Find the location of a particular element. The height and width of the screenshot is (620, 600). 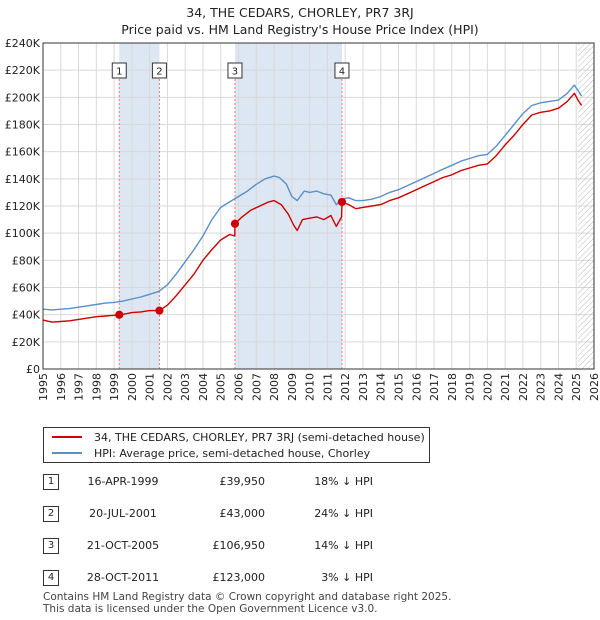

x-tick-label: 2022 is located at coordinates (523, 387).